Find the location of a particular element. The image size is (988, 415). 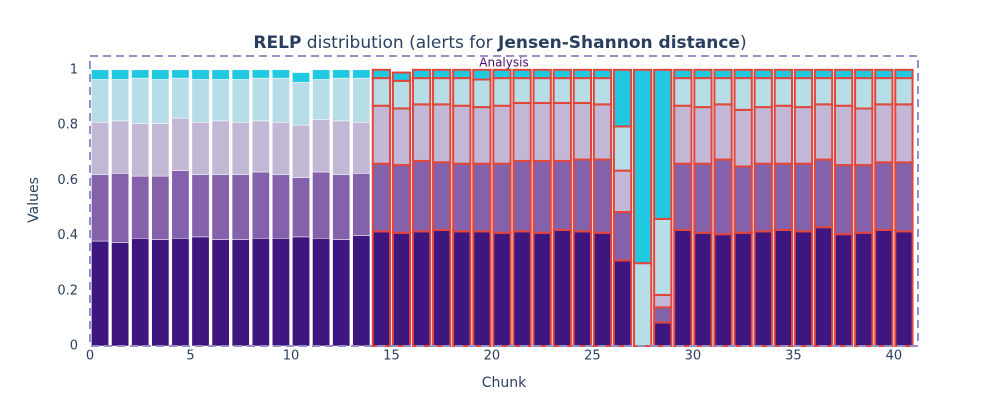

x-axis-label: Chunk is located at coordinates (504, 383).